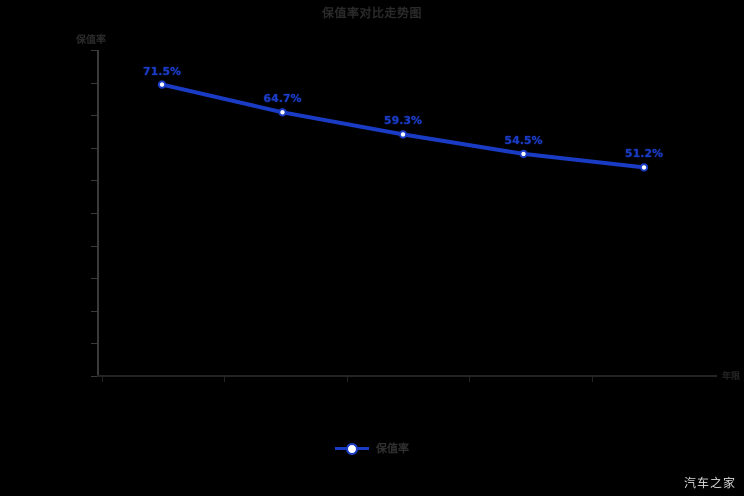 This screenshot has width=744, height=496. Describe the element at coordinates (403, 121) in the screenshot. I see `data-point-label: 59.3%` at that location.